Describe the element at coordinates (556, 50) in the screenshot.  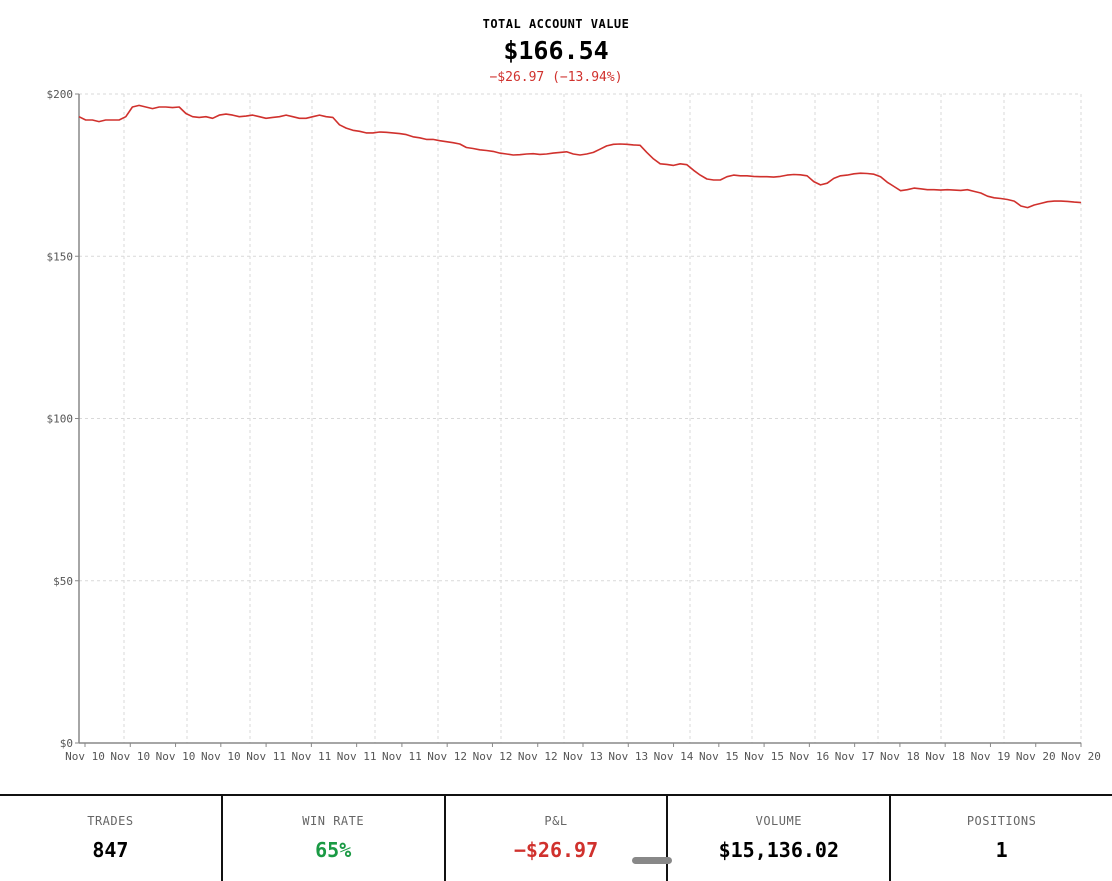
I see `account-value: $166.54` at that location.